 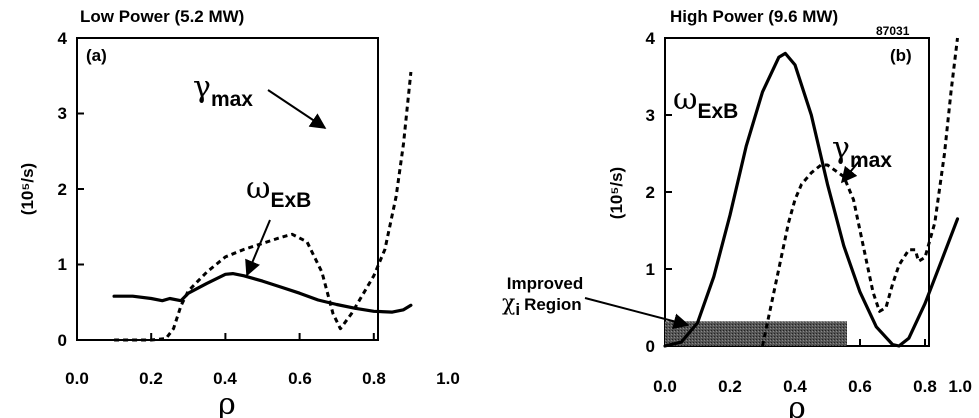 I want to click on panel-b-y-axis-label: (10⁵/s), so click(x=616, y=193).